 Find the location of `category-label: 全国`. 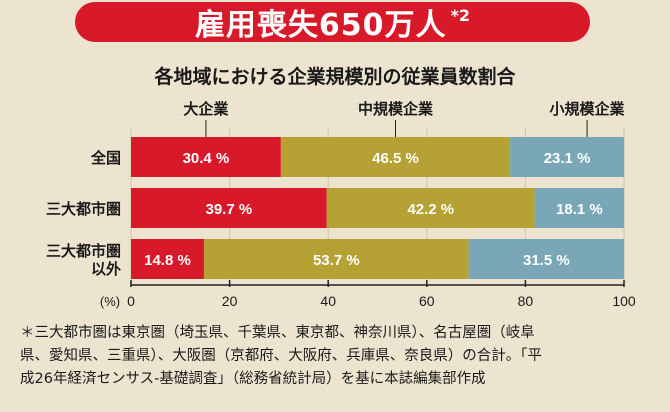

category-label: 全国 is located at coordinates (105, 158).